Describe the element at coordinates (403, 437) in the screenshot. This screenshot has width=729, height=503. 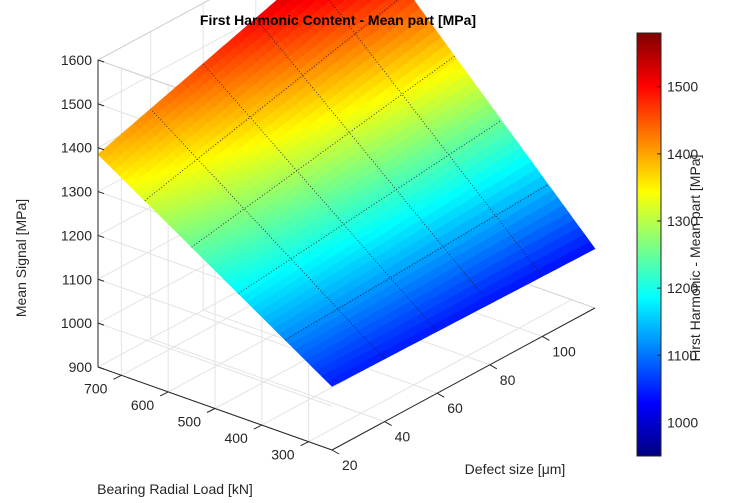
I see `x-tick-label: 40` at that location.